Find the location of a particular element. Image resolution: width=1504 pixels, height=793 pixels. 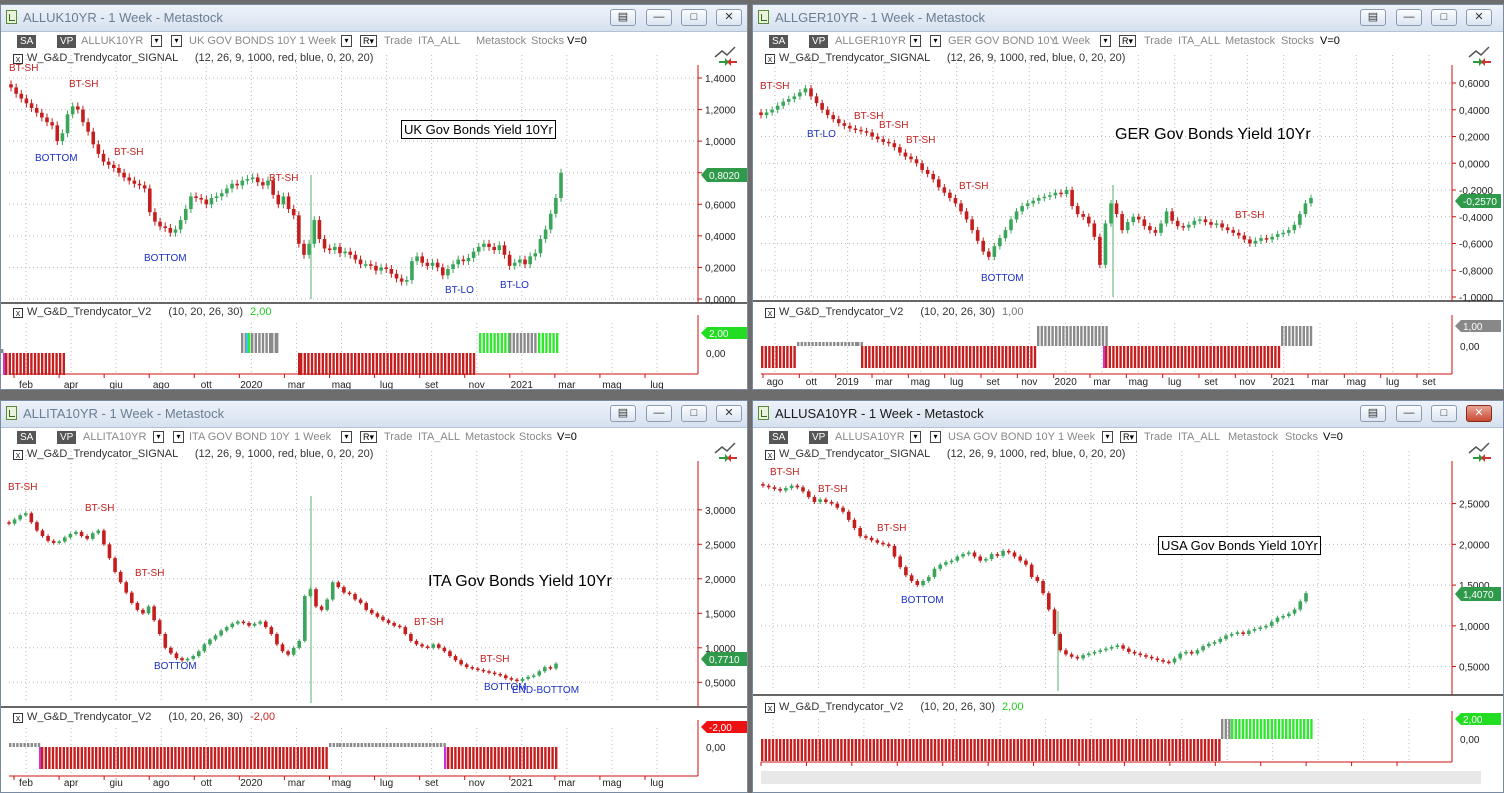

v2-name: W_G&D_Trendycator_V2 is located at coordinates (89, 717).